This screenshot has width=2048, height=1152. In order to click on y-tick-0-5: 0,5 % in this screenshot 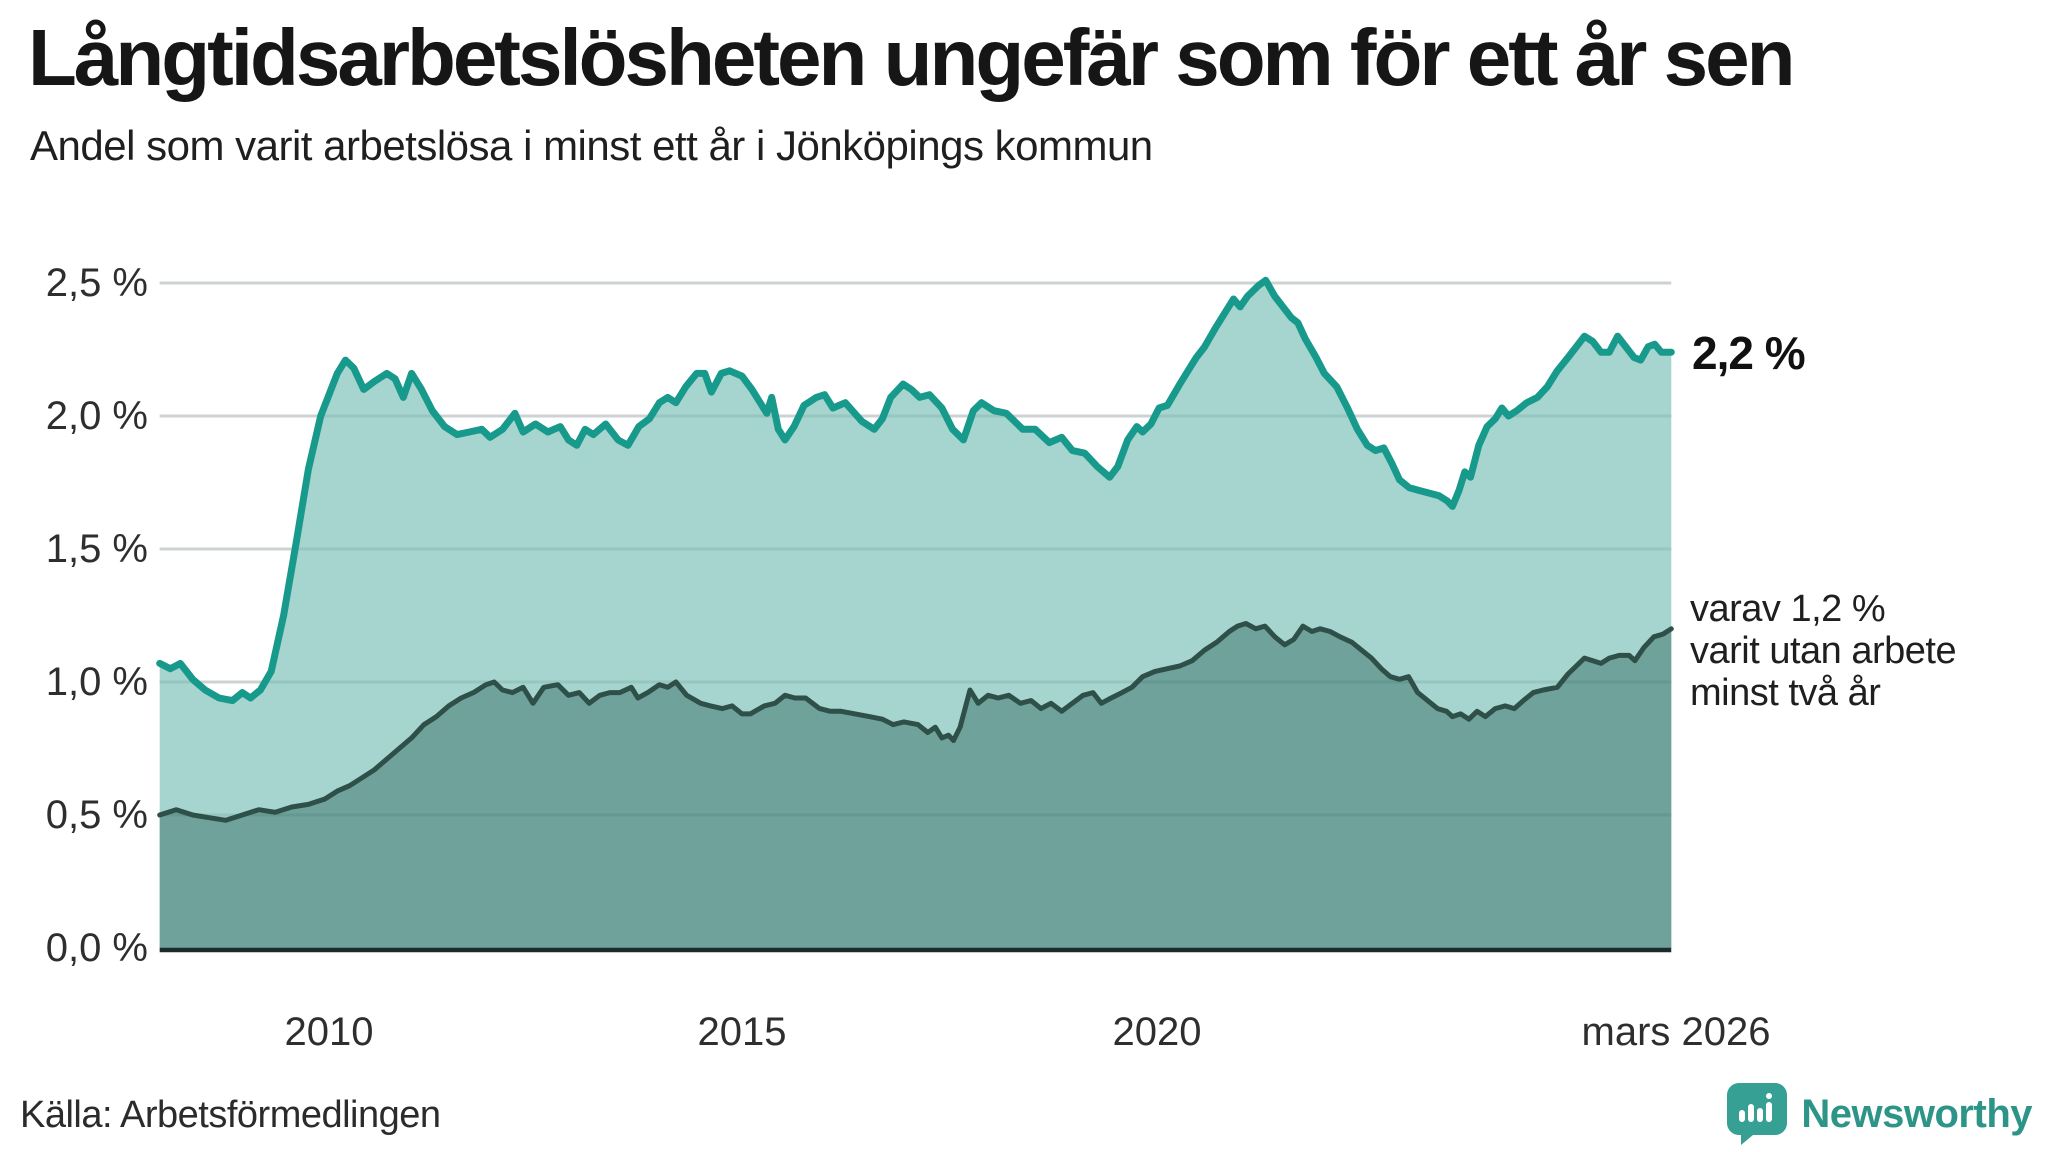, I will do `click(96, 815)`.